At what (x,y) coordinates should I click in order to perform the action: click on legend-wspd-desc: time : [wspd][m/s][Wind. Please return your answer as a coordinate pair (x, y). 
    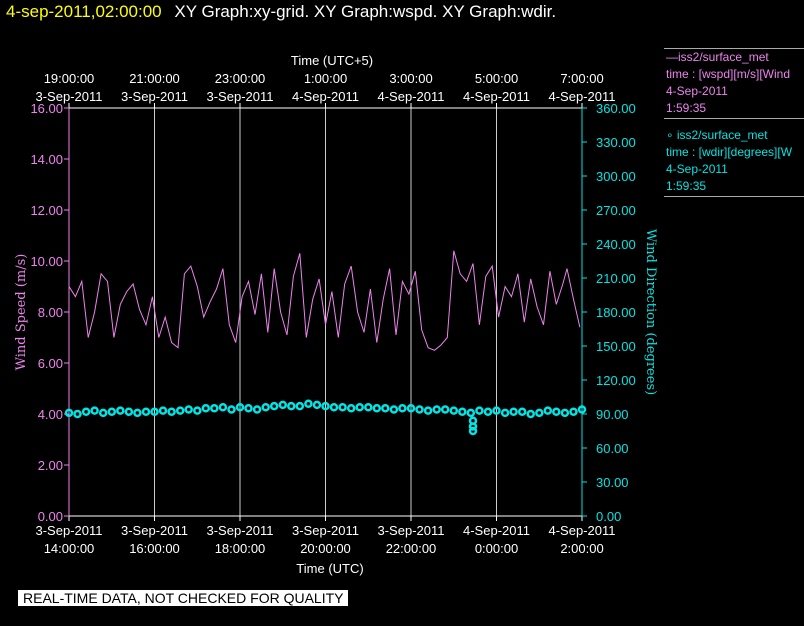
    Looking at the image, I should click on (728, 74).